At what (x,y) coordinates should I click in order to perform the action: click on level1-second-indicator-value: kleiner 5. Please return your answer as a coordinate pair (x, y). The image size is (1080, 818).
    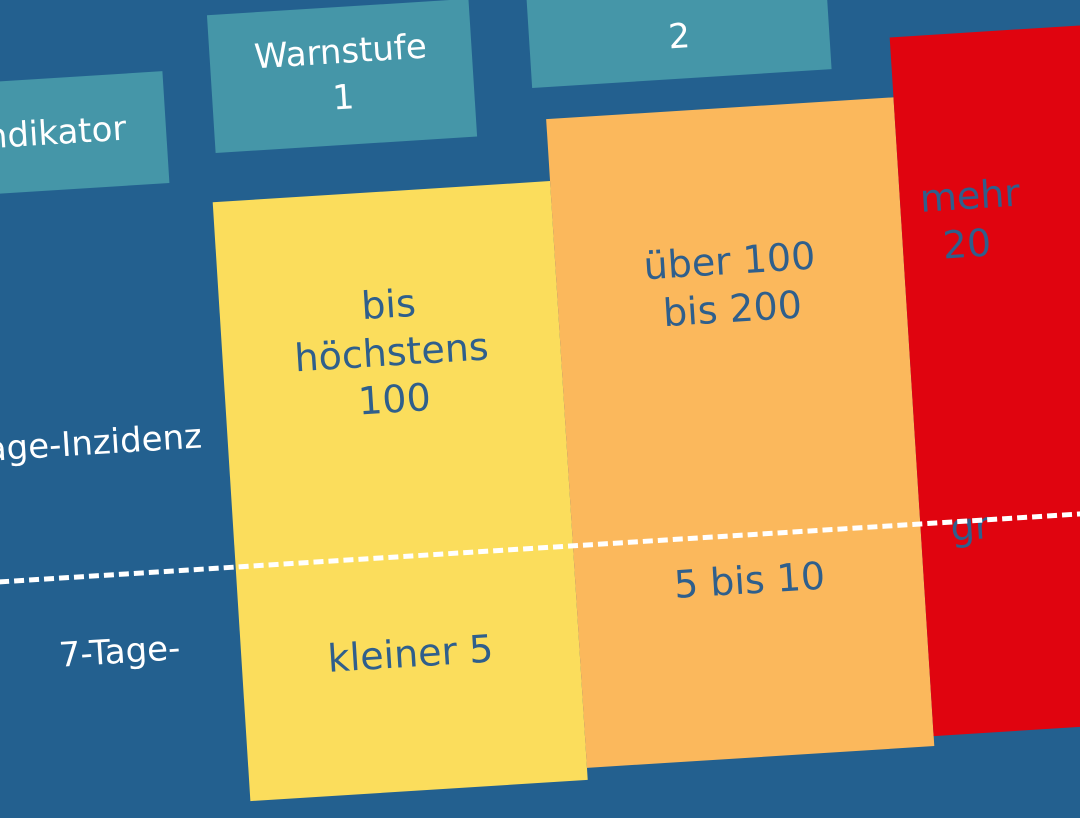
    Looking at the image, I should click on (410, 653).